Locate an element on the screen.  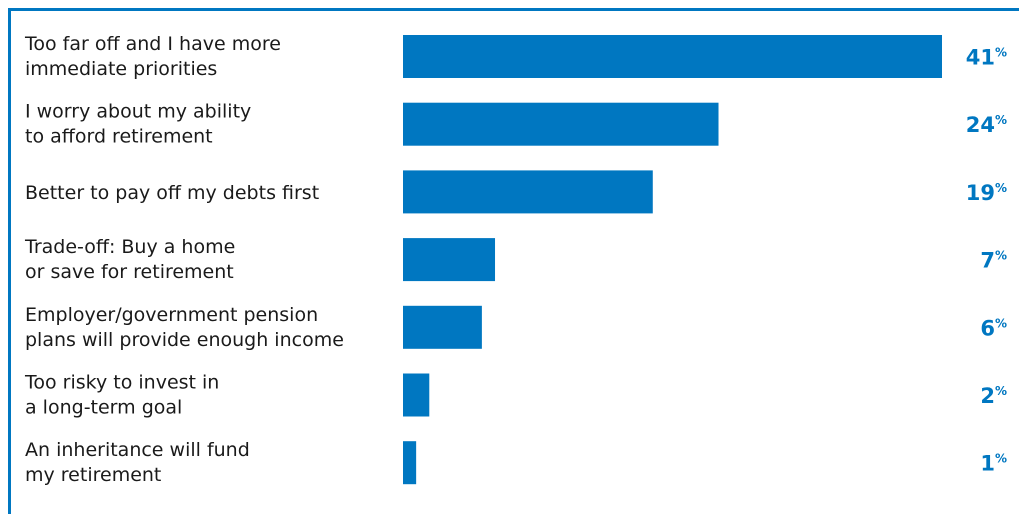
value-label-2: 19% is located at coordinates (986, 193).